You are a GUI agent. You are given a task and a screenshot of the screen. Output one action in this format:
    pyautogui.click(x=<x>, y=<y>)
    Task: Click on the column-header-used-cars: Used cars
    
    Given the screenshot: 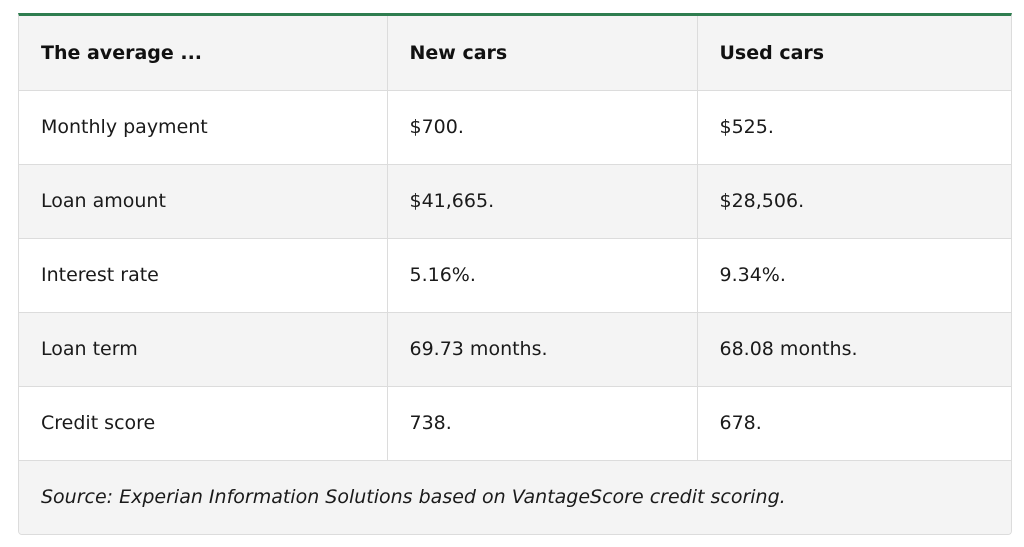 What is the action you would take?
    pyautogui.click(x=854, y=53)
    